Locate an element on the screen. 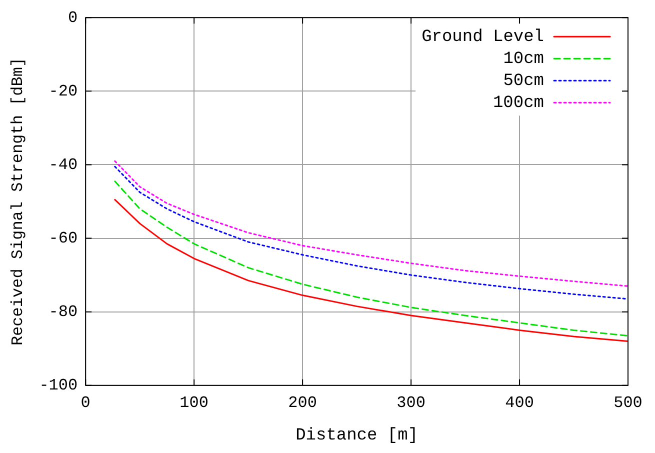 The image size is (655, 453). legend-label: 100cm is located at coordinates (518, 104).